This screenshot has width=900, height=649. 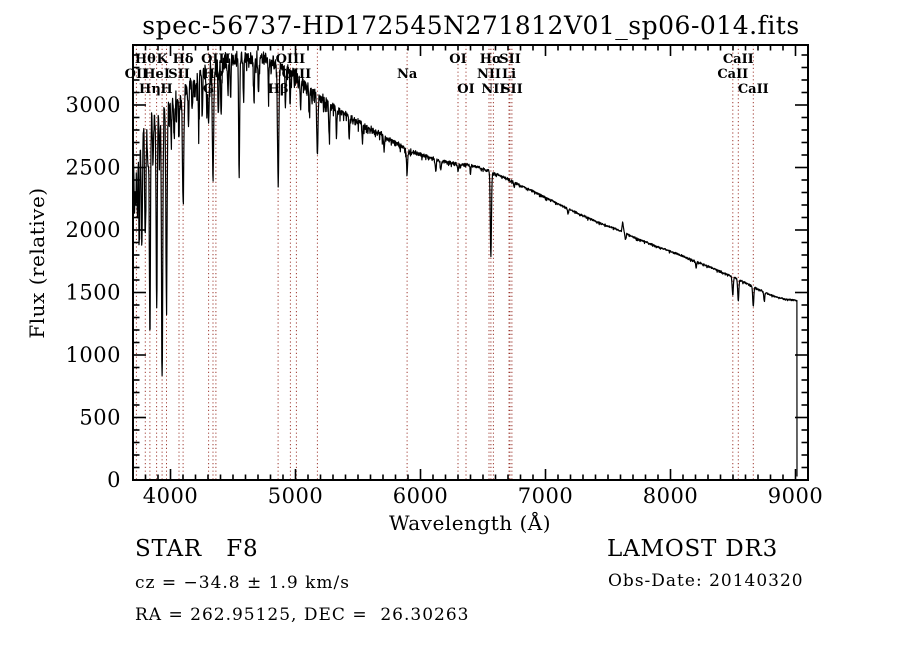 I want to click on spectral-line-label: Na, so click(x=407, y=74).